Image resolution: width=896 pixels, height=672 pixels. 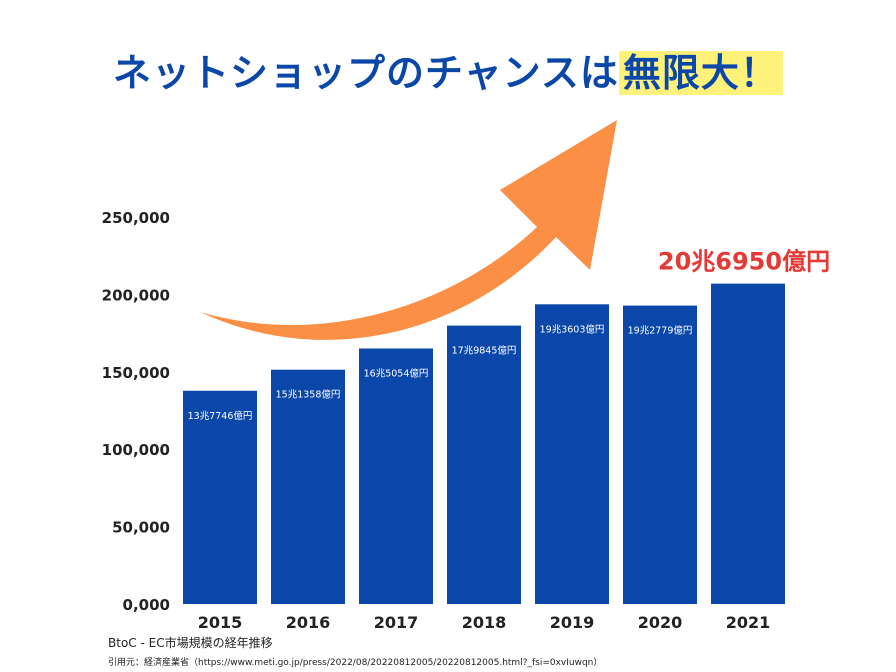 What do you see at coordinates (136, 450) in the screenshot?
I see `y-tick-label: 100,000` at bounding box center [136, 450].